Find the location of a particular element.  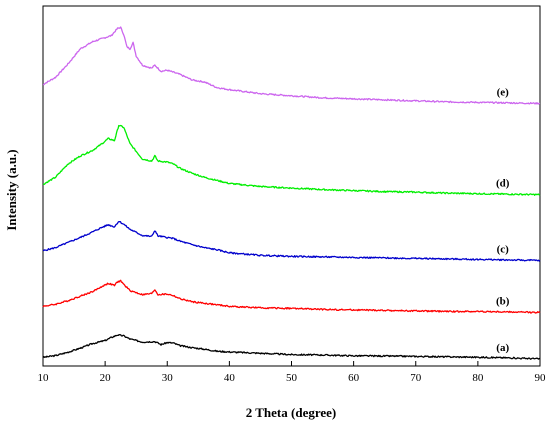

series-line-c is located at coordinates (291, 241).